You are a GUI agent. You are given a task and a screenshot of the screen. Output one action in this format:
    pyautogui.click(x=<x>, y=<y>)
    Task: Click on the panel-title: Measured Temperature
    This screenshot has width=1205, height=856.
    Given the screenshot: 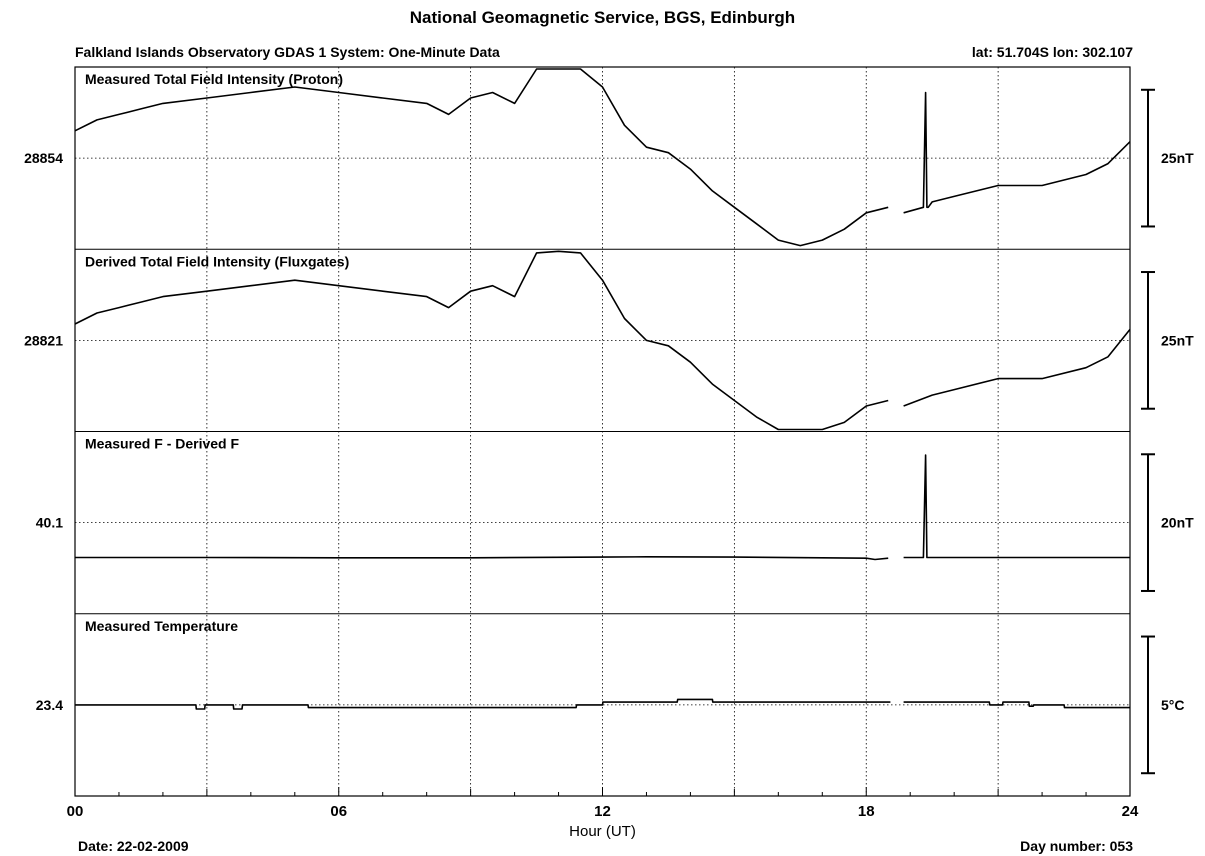 What is the action you would take?
    pyautogui.click(x=161, y=626)
    